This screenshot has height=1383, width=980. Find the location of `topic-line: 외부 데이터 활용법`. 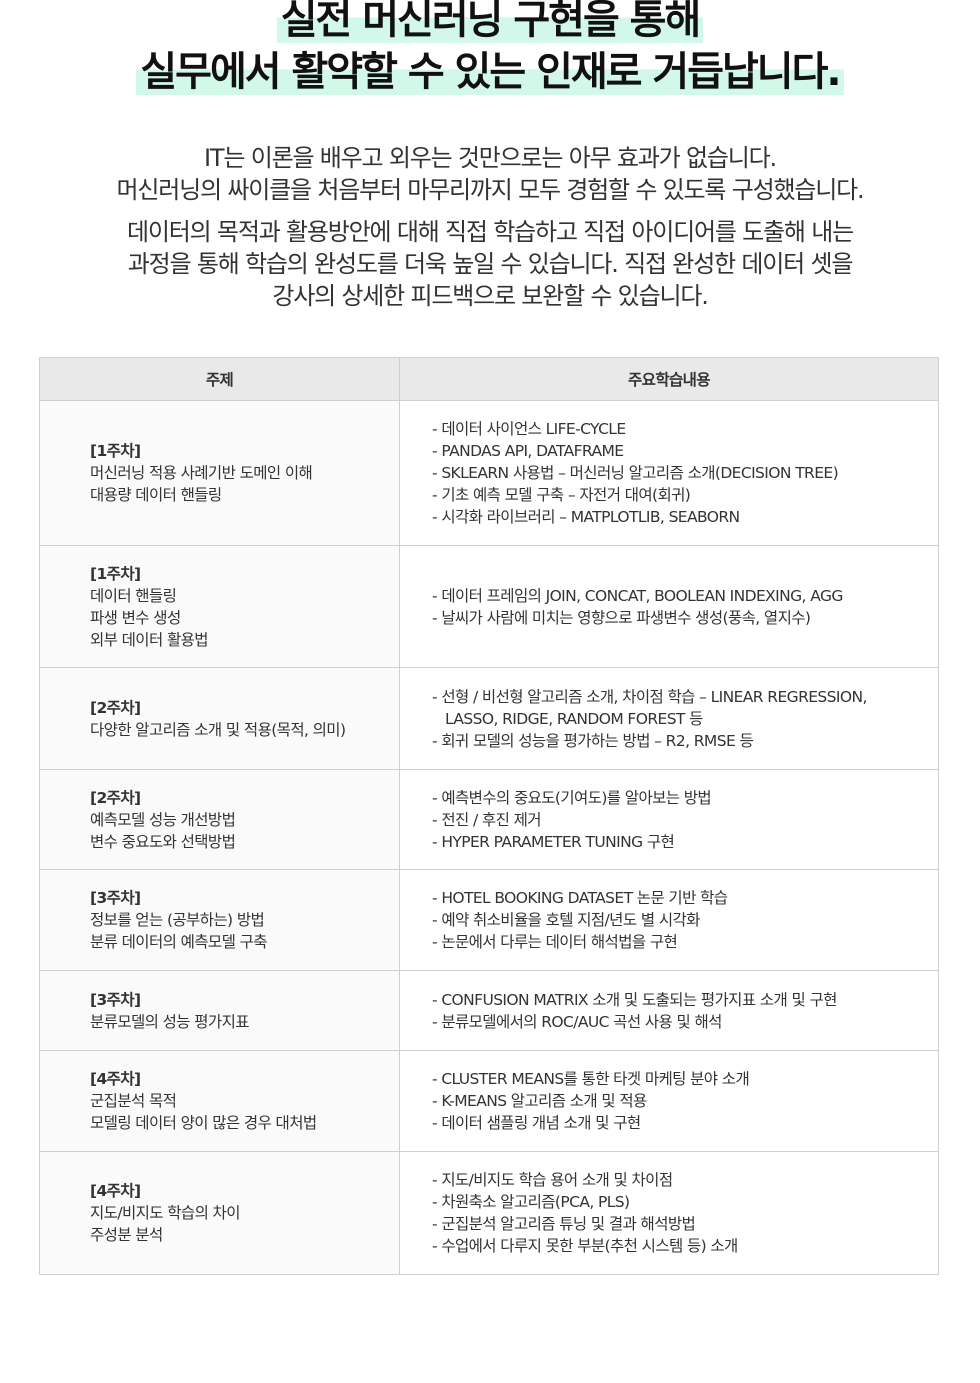

topic-line: 외부 데이터 활용법 is located at coordinates (149, 639).